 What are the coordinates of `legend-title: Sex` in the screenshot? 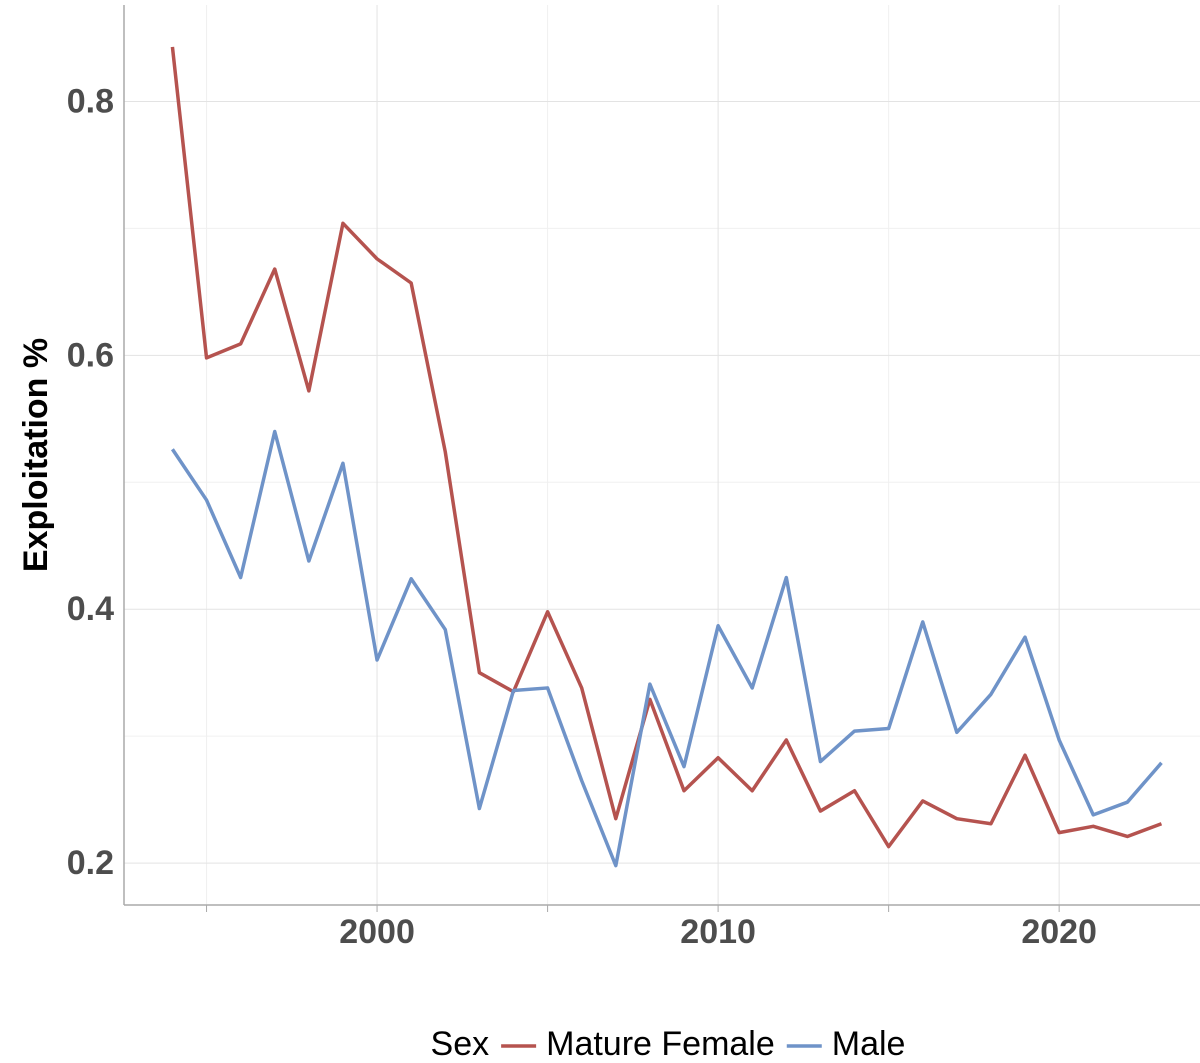 It's located at (460, 1044).